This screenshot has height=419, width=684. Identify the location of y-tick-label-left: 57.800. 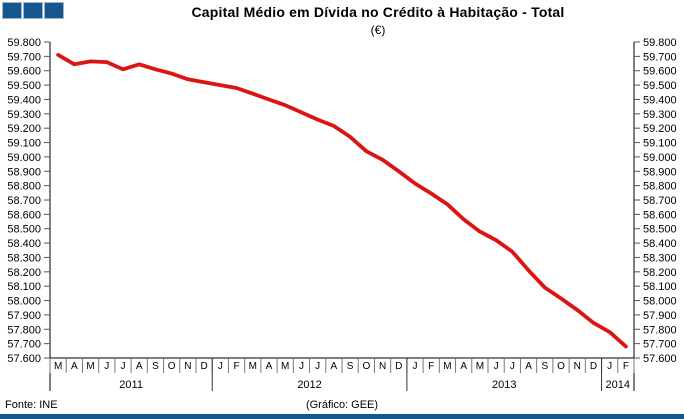
(24, 330).